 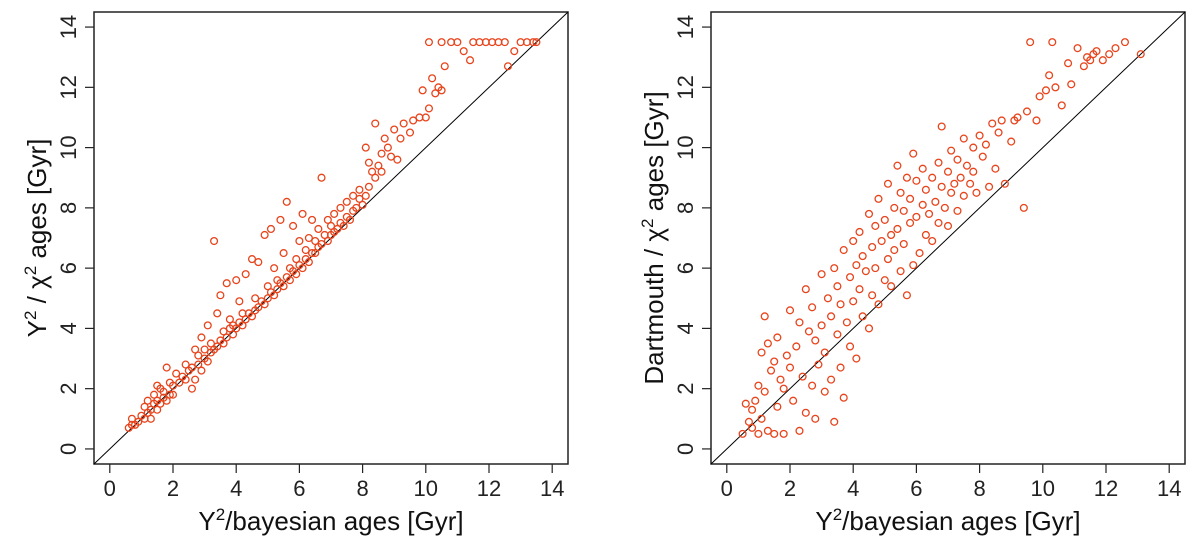 I want to click on right-x-tick-label: 12, so click(x=1106, y=488).